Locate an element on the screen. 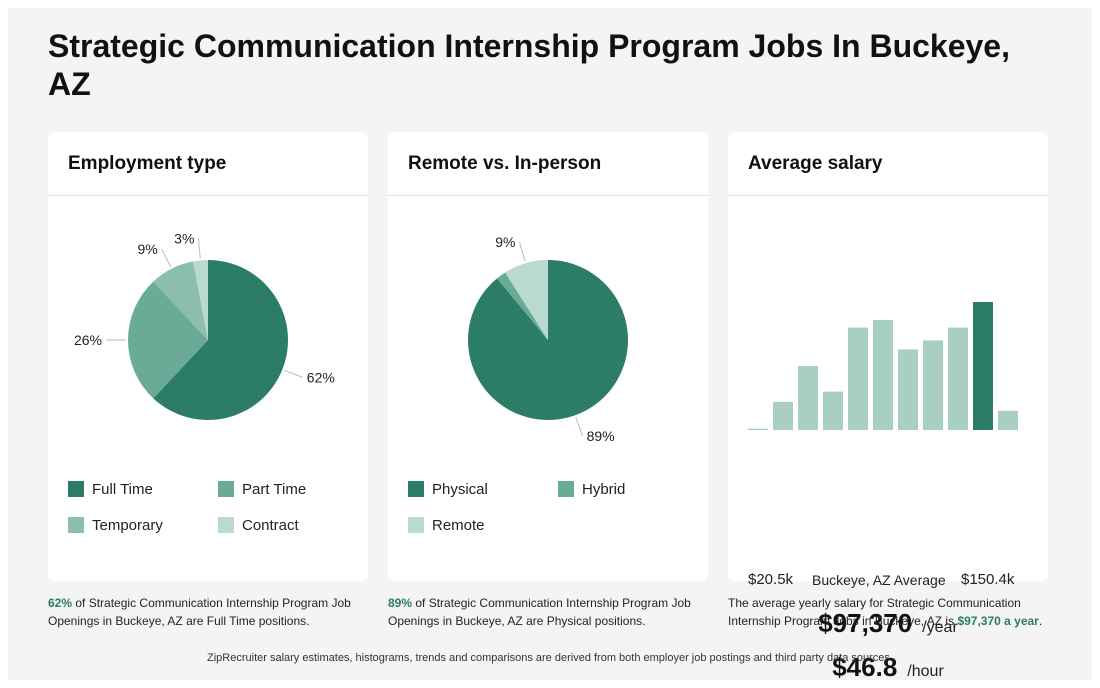 Image resolution: width=1100 pixels, height=688 pixels. histogram-bar-highlight is located at coordinates (983, 366).